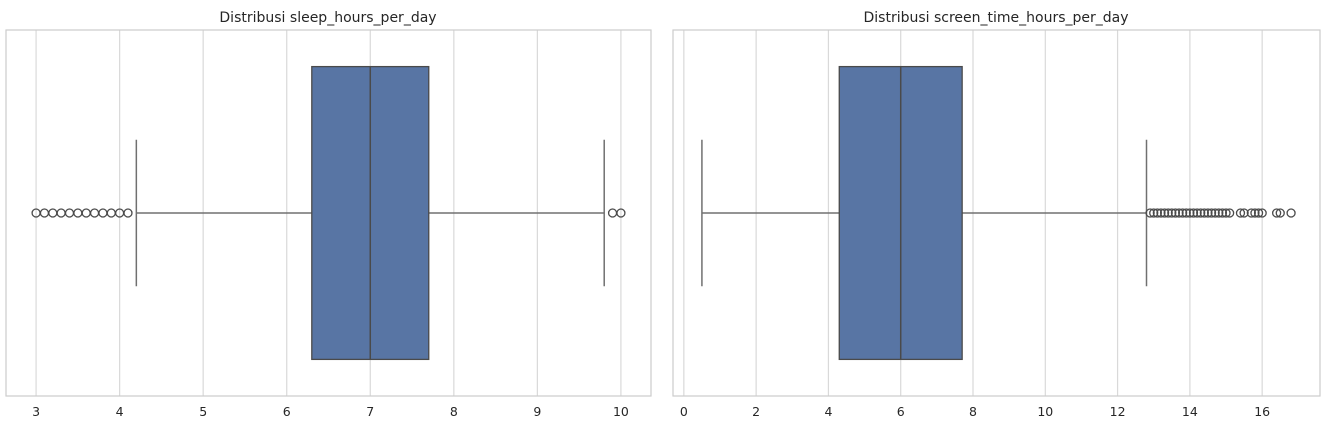 The width and height of the screenshot is (1328, 429). I want to click on screen-time-x-tick-label: 4, so click(828, 411).